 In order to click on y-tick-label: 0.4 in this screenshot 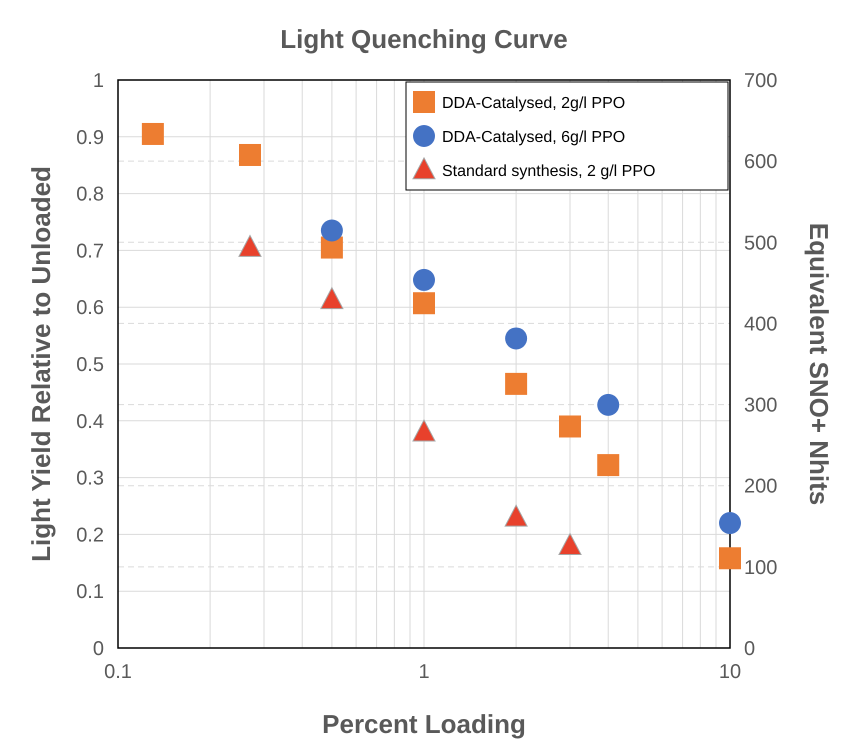, I will do `click(90, 421)`.